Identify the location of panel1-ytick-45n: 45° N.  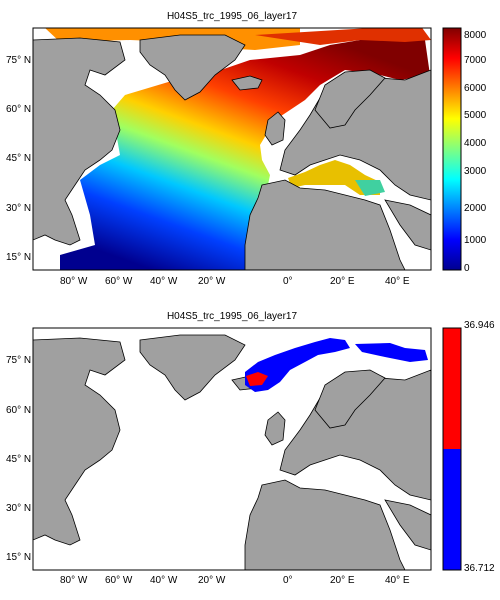
(19, 158).